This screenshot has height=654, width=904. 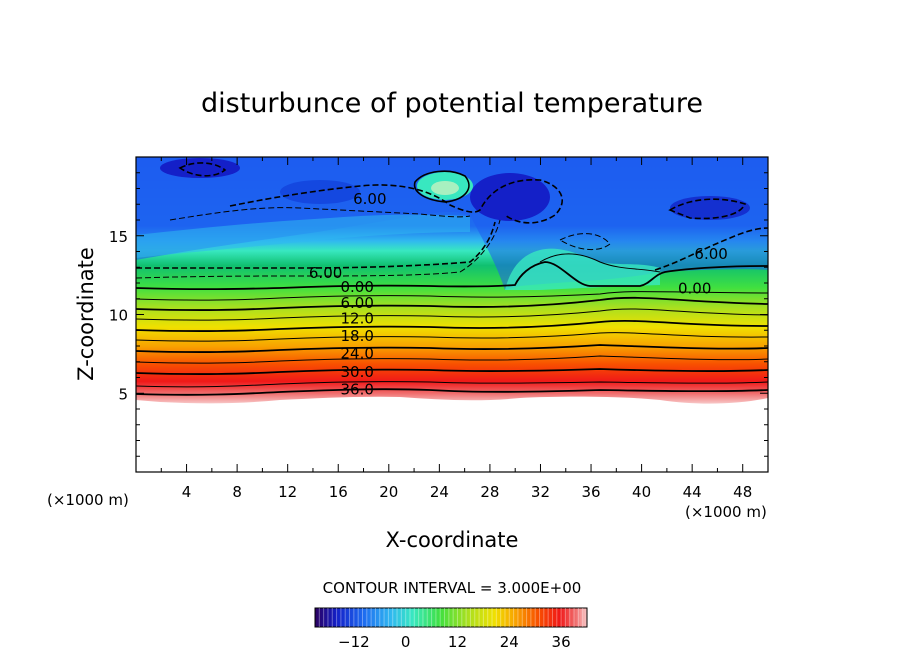 I want to click on colorbar-gradient, so click(x=451, y=617).